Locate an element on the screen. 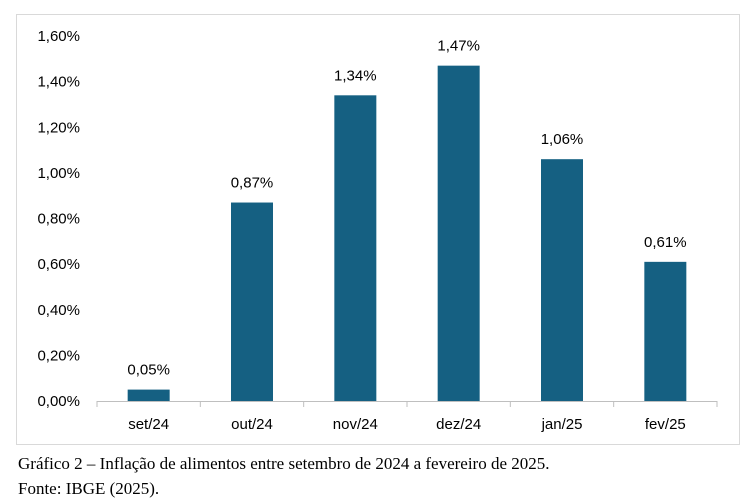 Image resolution: width=753 pixels, height=502 pixels. x-tick-label: fev/25 is located at coordinates (665, 424).